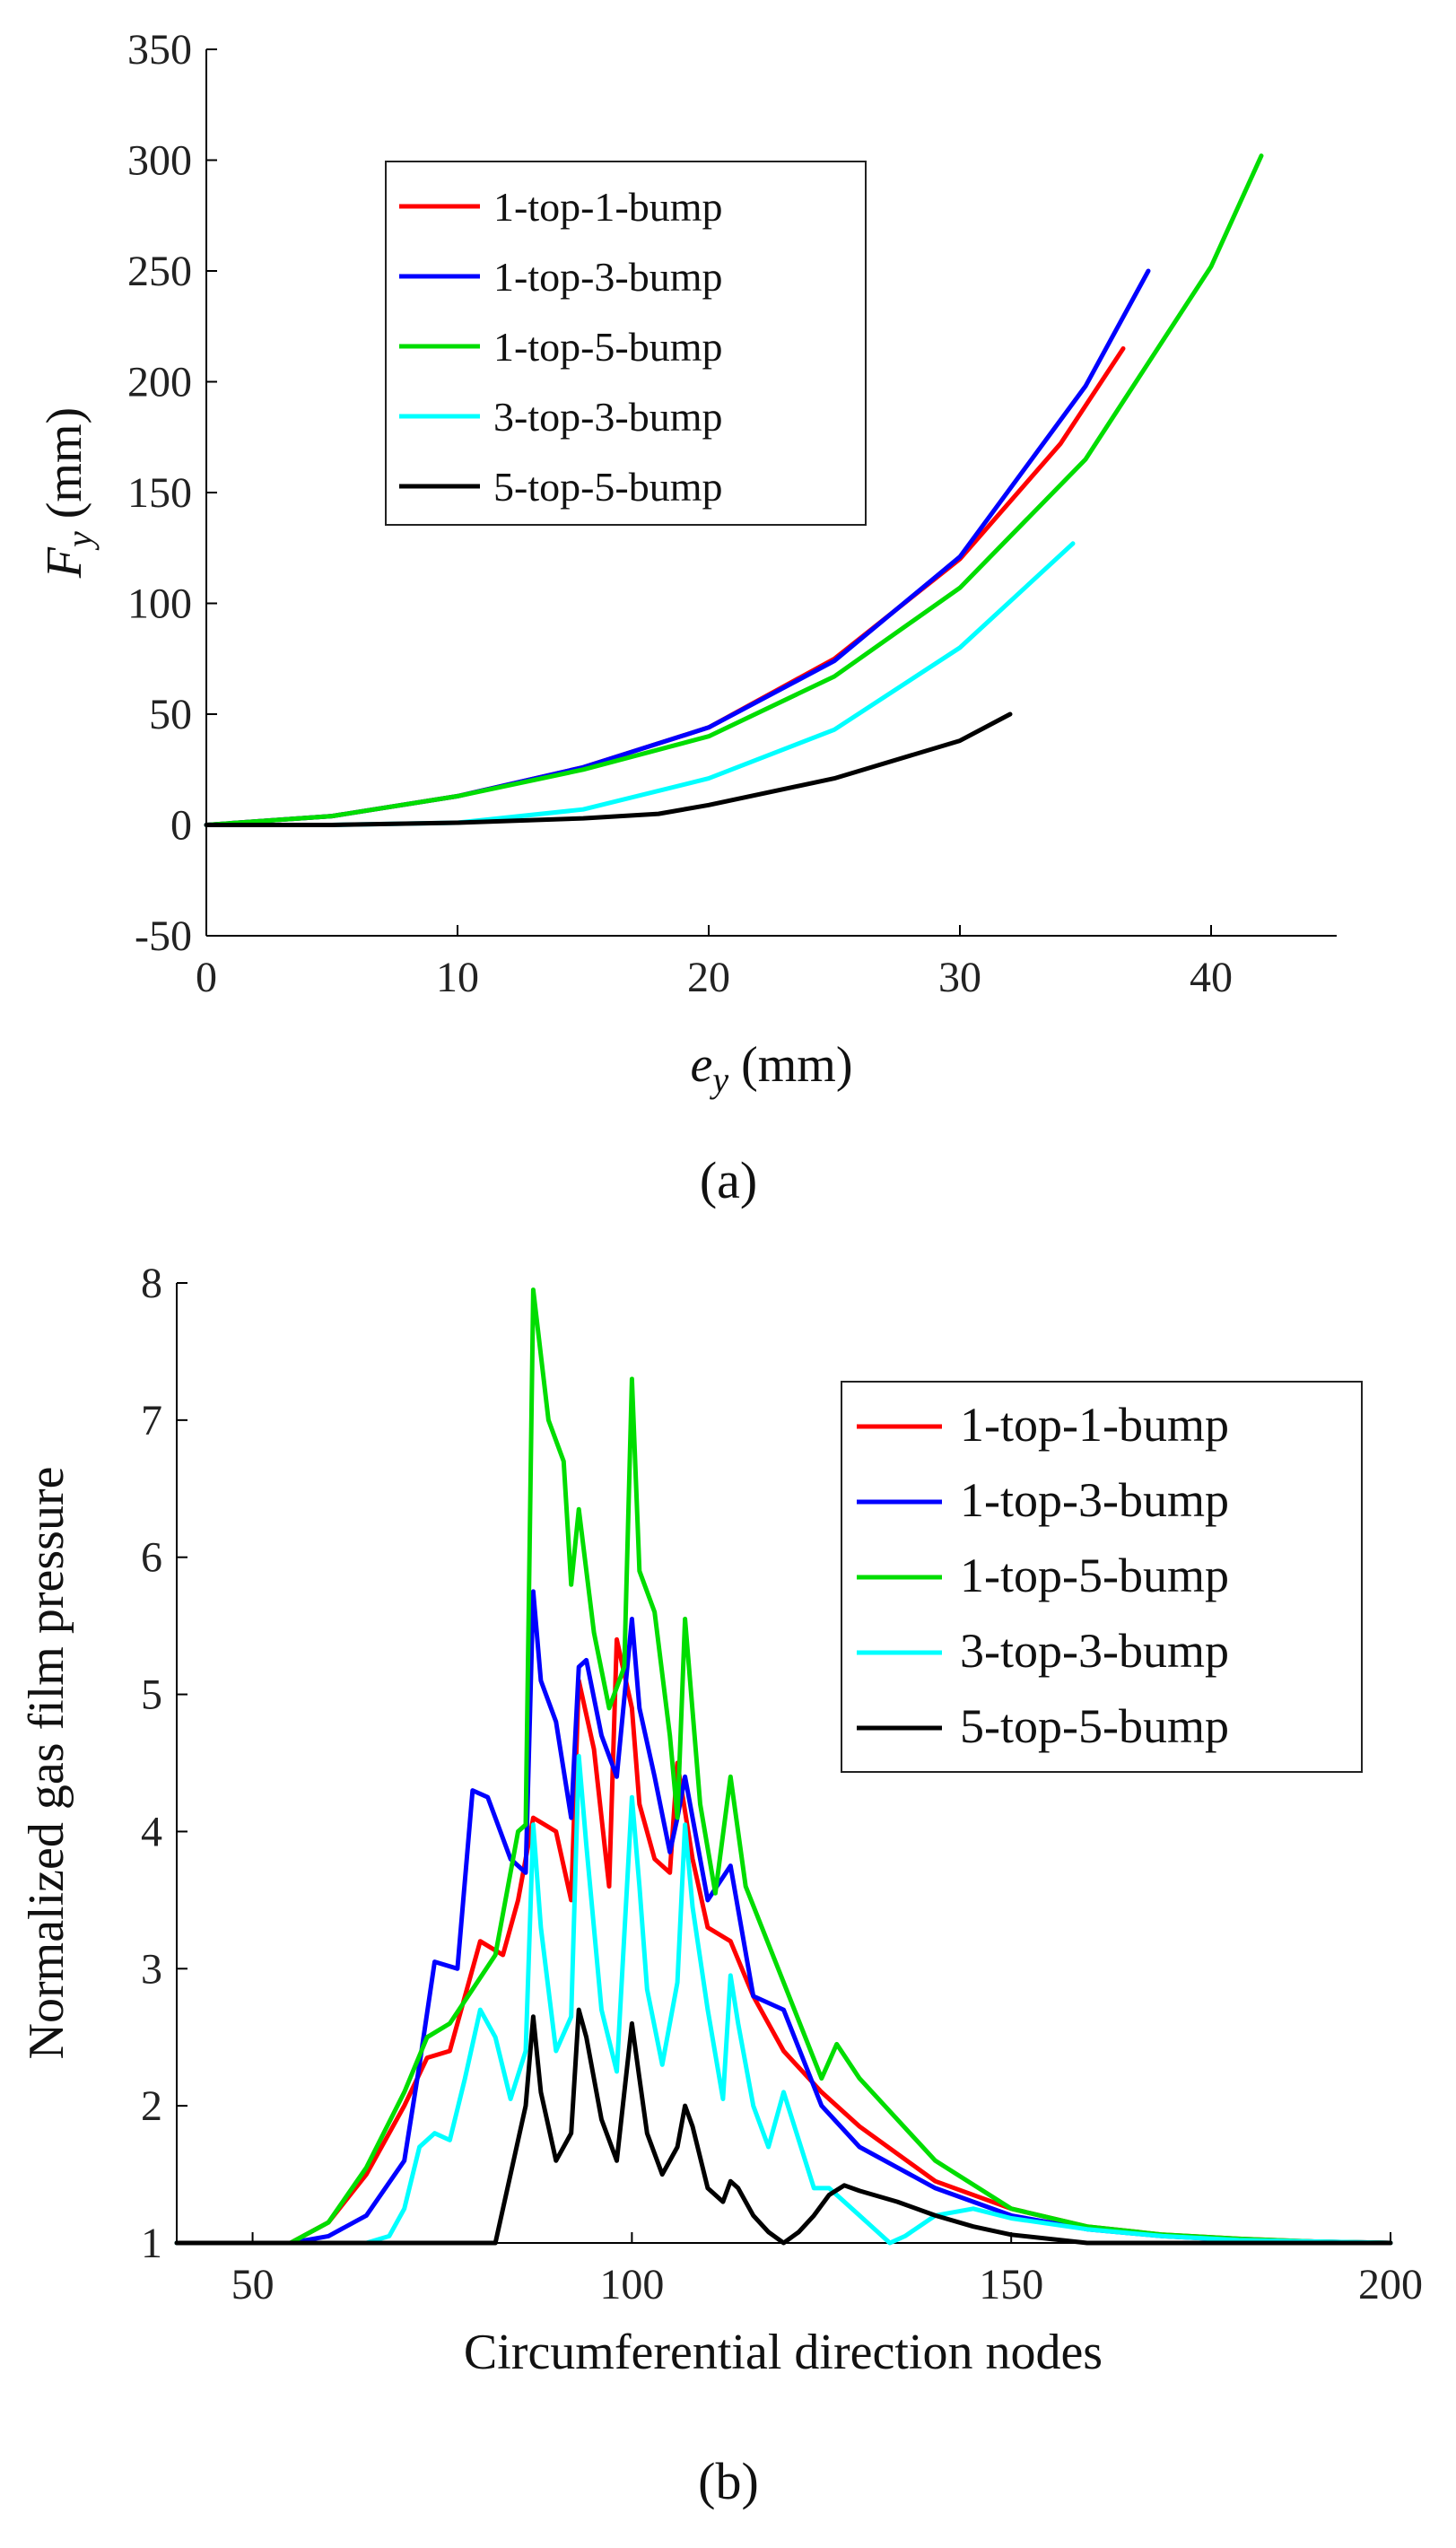 The width and height of the screenshot is (1456, 2548). What do you see at coordinates (151, 2243) in the screenshot?
I see `y-tick-label: 1` at bounding box center [151, 2243].